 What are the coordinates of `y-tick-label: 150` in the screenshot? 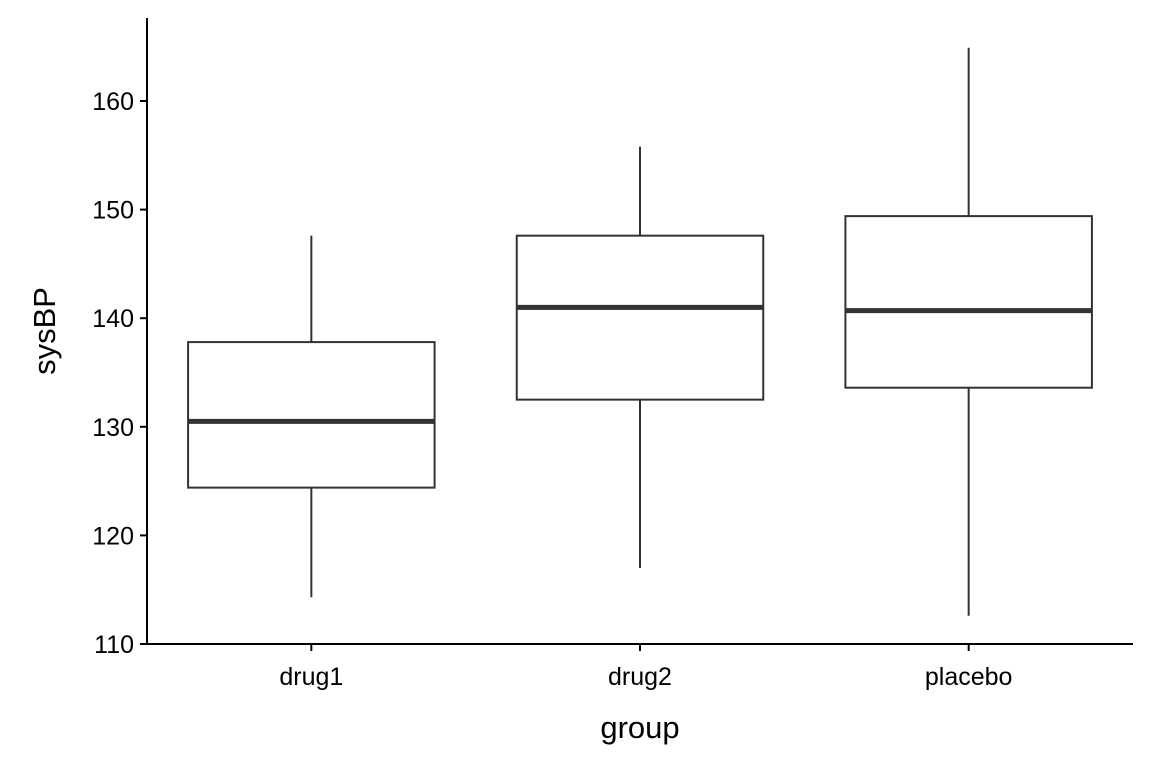 It's located at (113, 211).